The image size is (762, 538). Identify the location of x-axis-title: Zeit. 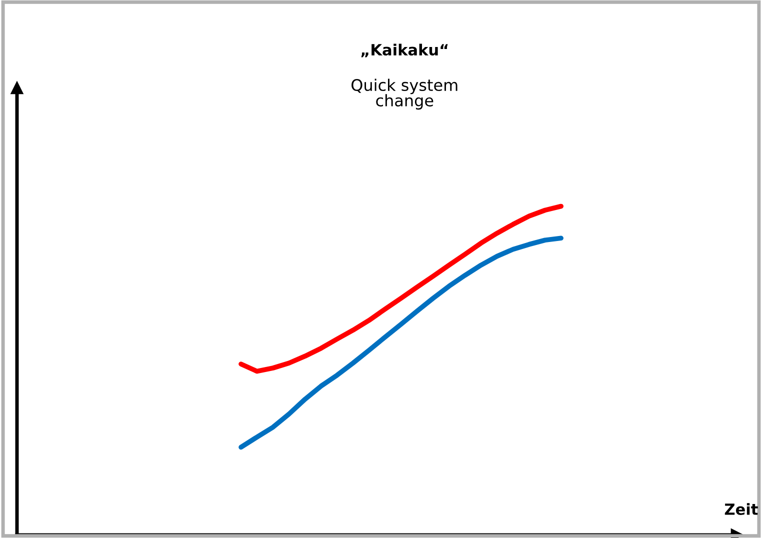
(741, 509).